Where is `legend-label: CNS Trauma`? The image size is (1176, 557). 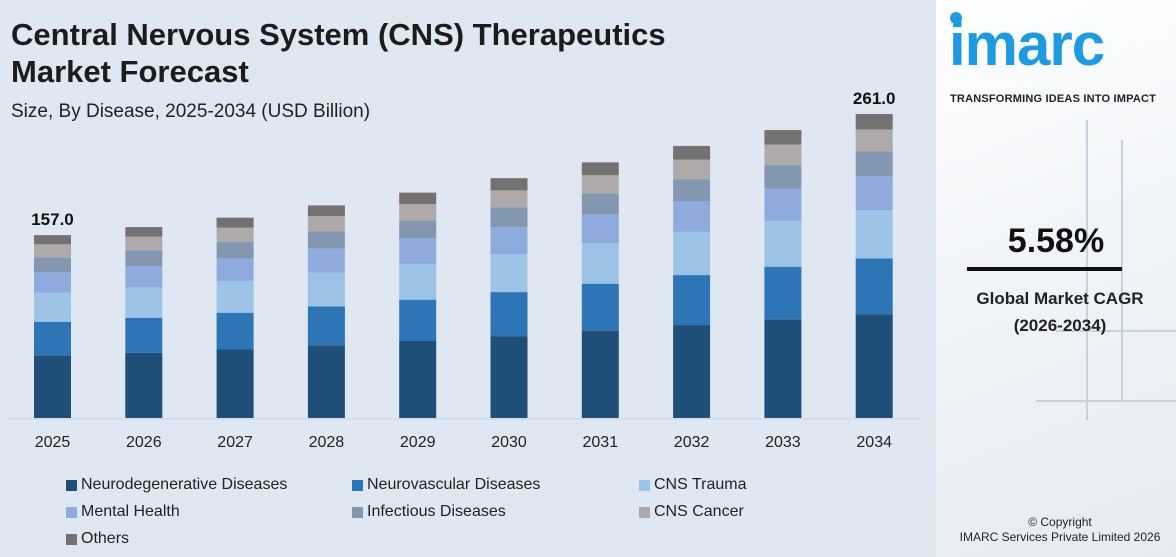 legend-label: CNS Trauma is located at coordinates (700, 484).